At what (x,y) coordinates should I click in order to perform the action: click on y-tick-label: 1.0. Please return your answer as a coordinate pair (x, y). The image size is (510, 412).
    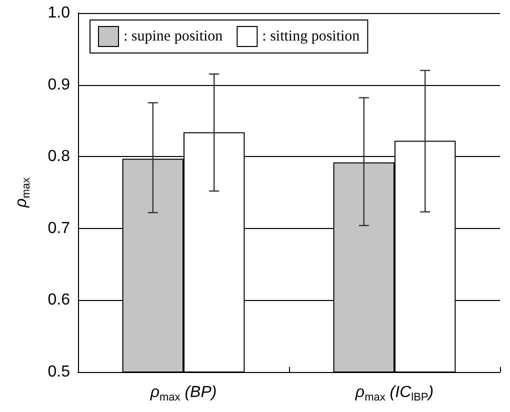
    Looking at the image, I should click on (59, 13).